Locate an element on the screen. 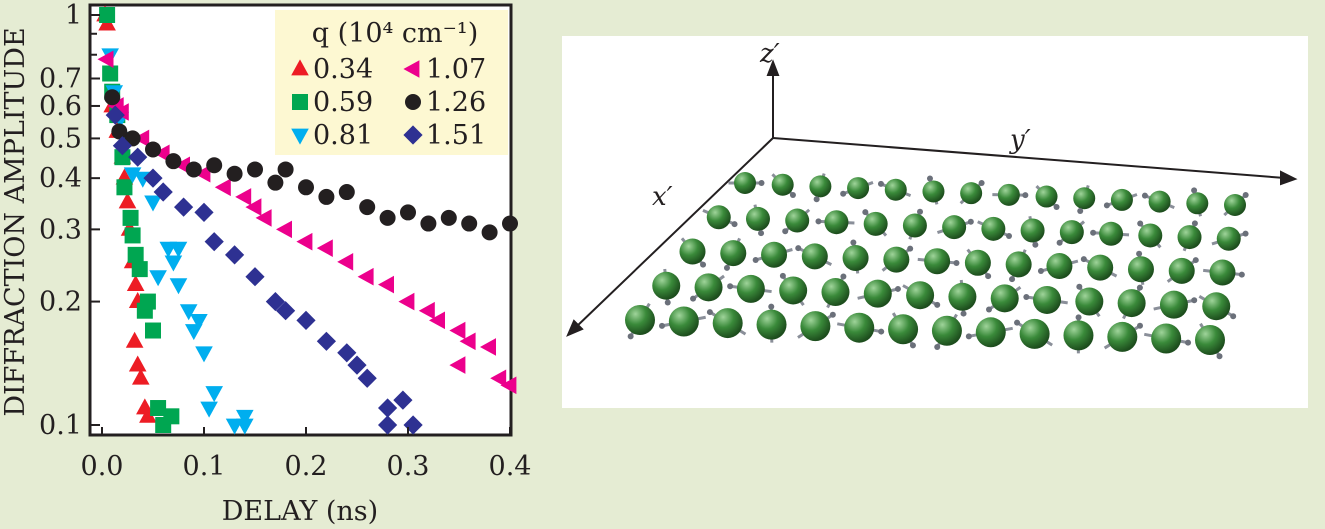  y-tick-label: 0.4 is located at coordinates (60, 178).